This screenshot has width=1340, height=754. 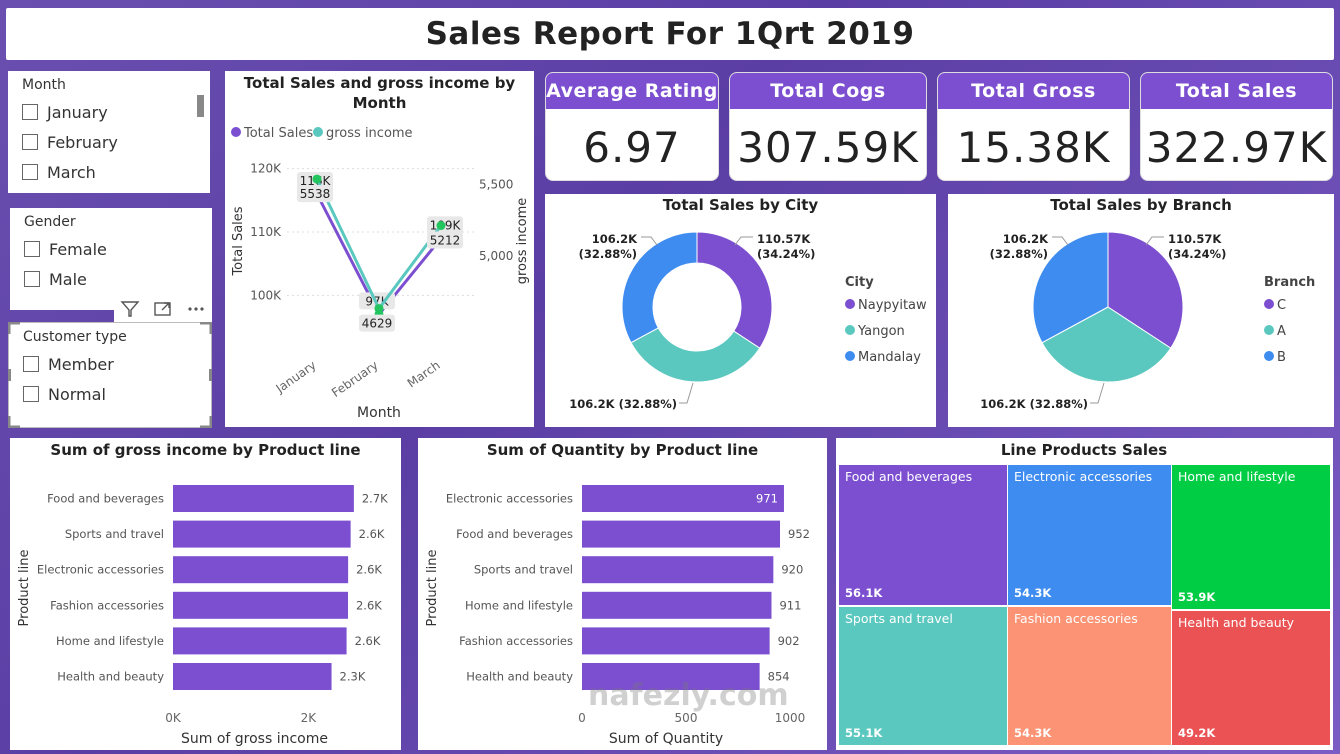 What do you see at coordinates (315, 194) in the screenshot?
I see `data-label: 5538` at bounding box center [315, 194].